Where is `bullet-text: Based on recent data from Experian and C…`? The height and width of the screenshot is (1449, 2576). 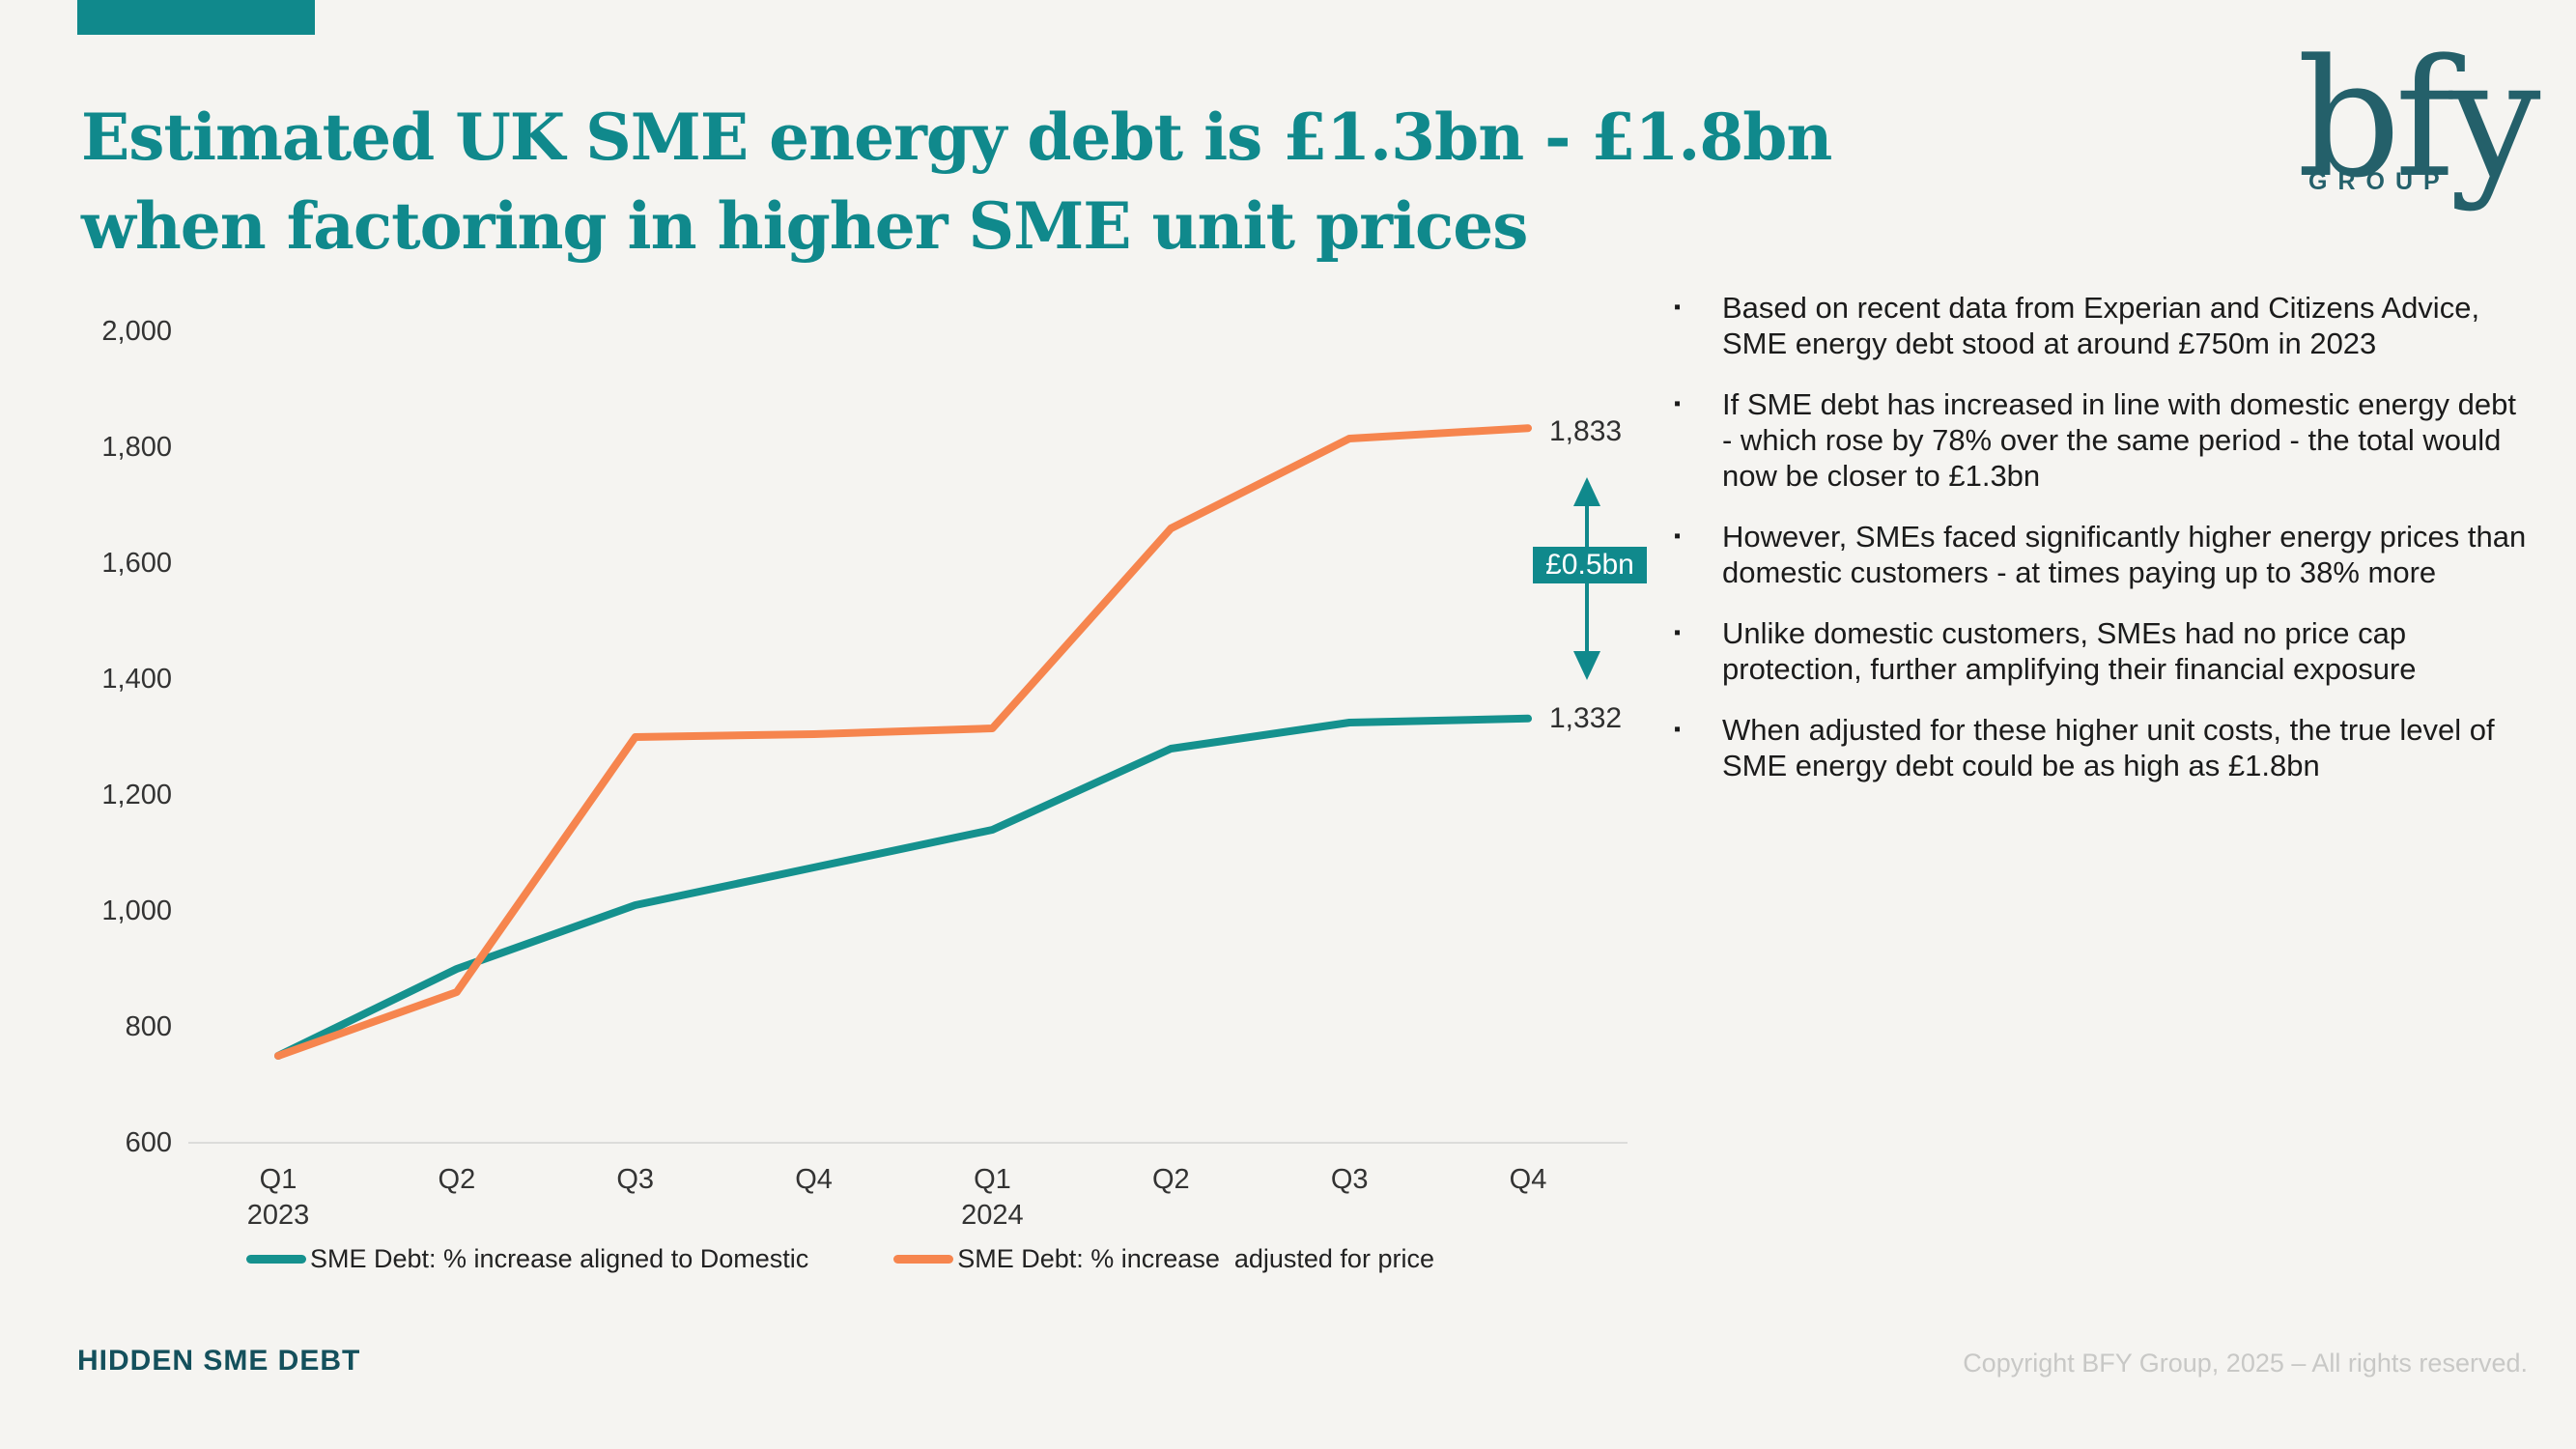 bullet-text: Based on recent data from Experian and C… is located at coordinates (2101, 325).